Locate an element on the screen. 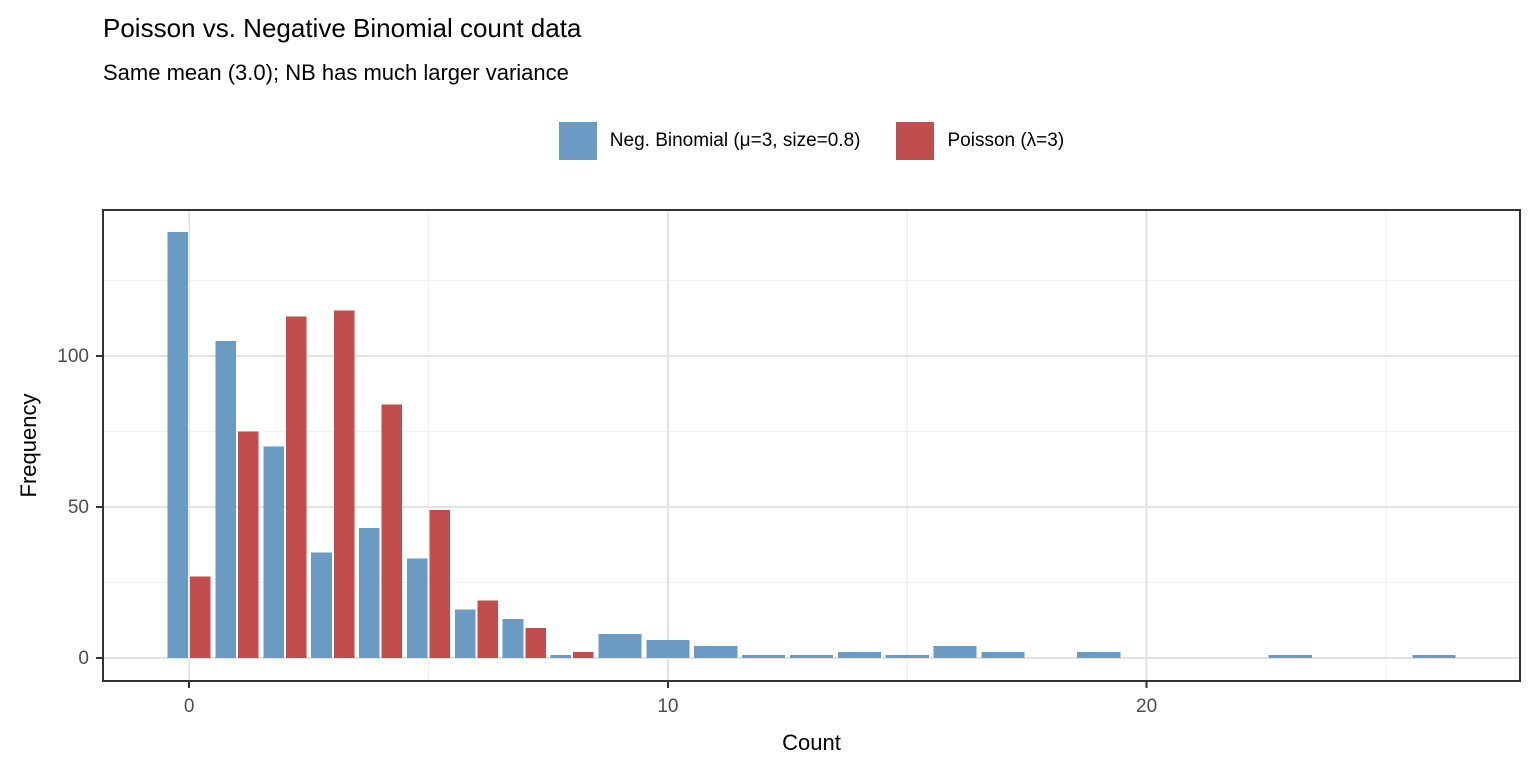 Image resolution: width=1536 pixels, height=768 pixels. x-axis-tick-label: 10 is located at coordinates (667, 706).